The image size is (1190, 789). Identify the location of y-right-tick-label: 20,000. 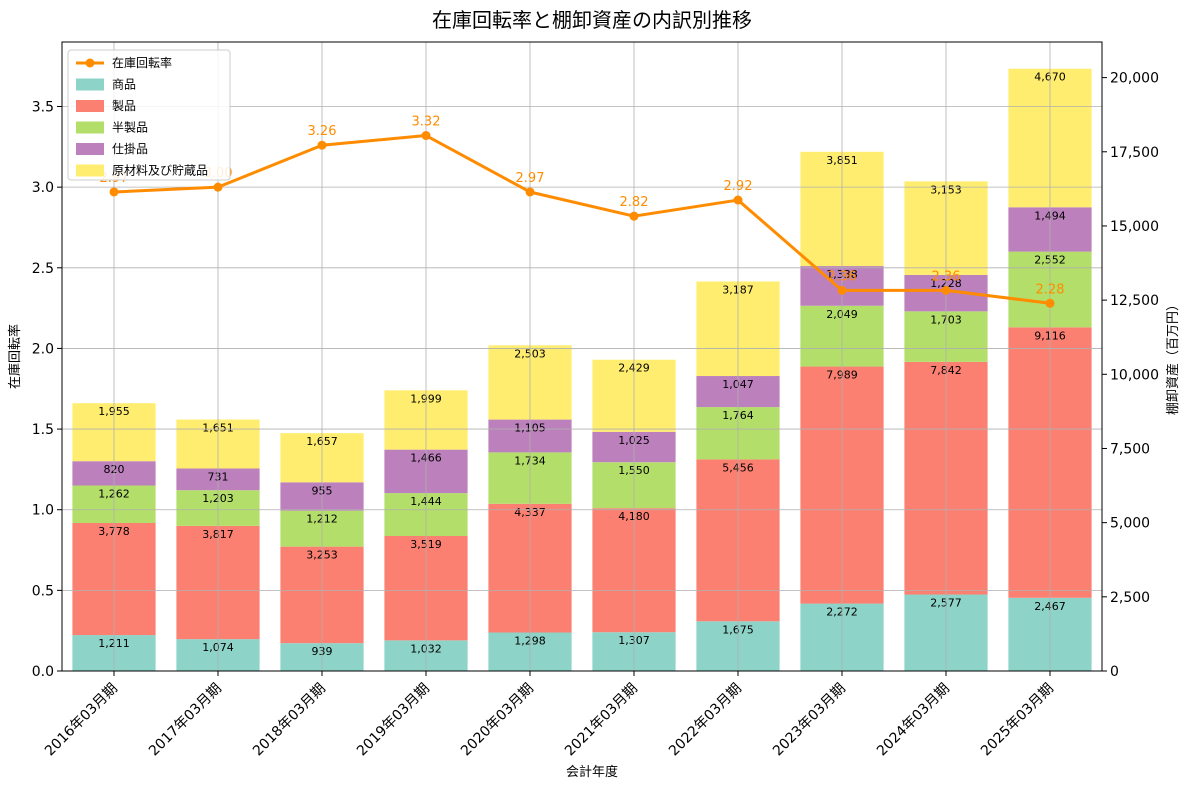
(1134, 79).